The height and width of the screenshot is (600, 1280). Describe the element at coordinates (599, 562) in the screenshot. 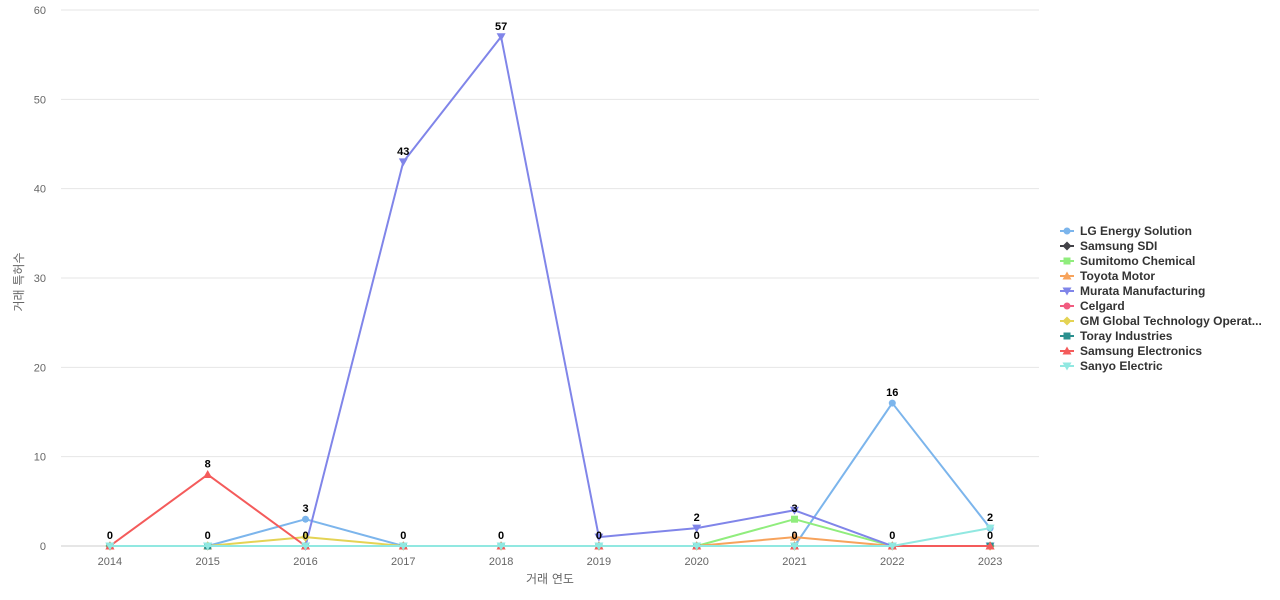

I see `x-tick-label: 2019` at that location.